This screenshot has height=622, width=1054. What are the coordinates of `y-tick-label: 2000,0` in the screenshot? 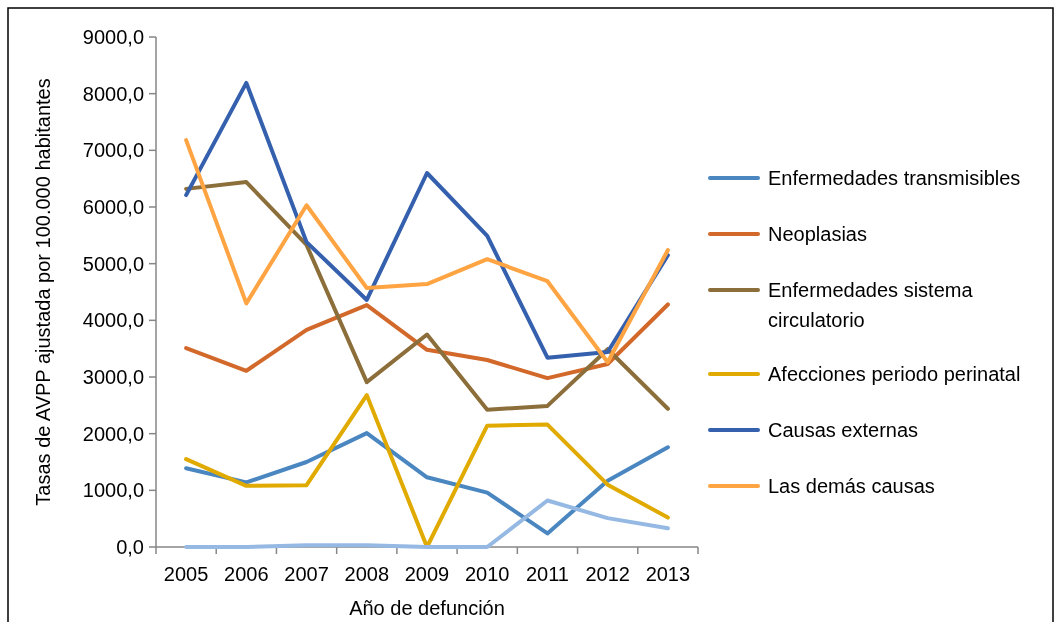 It's located at (113, 433).